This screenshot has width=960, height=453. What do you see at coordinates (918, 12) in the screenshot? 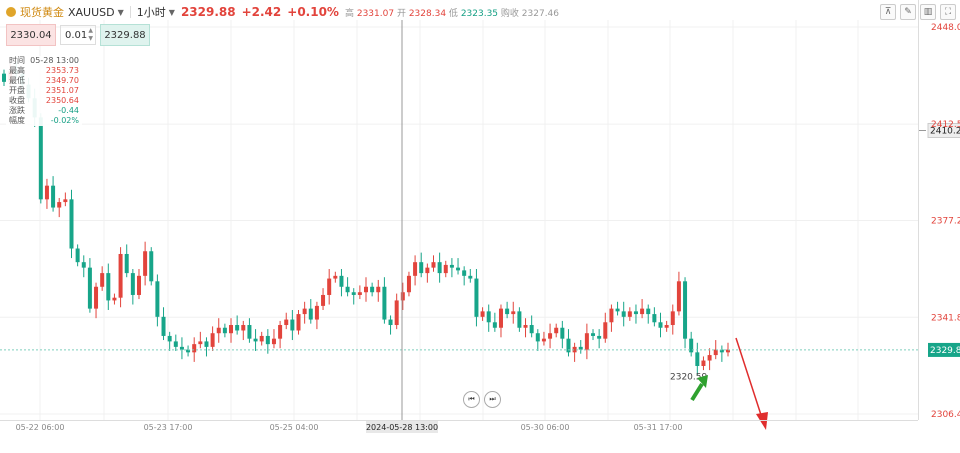
I see `chart-toolbar: ⊼ ✎ ▥ ⛶` at bounding box center [918, 12].